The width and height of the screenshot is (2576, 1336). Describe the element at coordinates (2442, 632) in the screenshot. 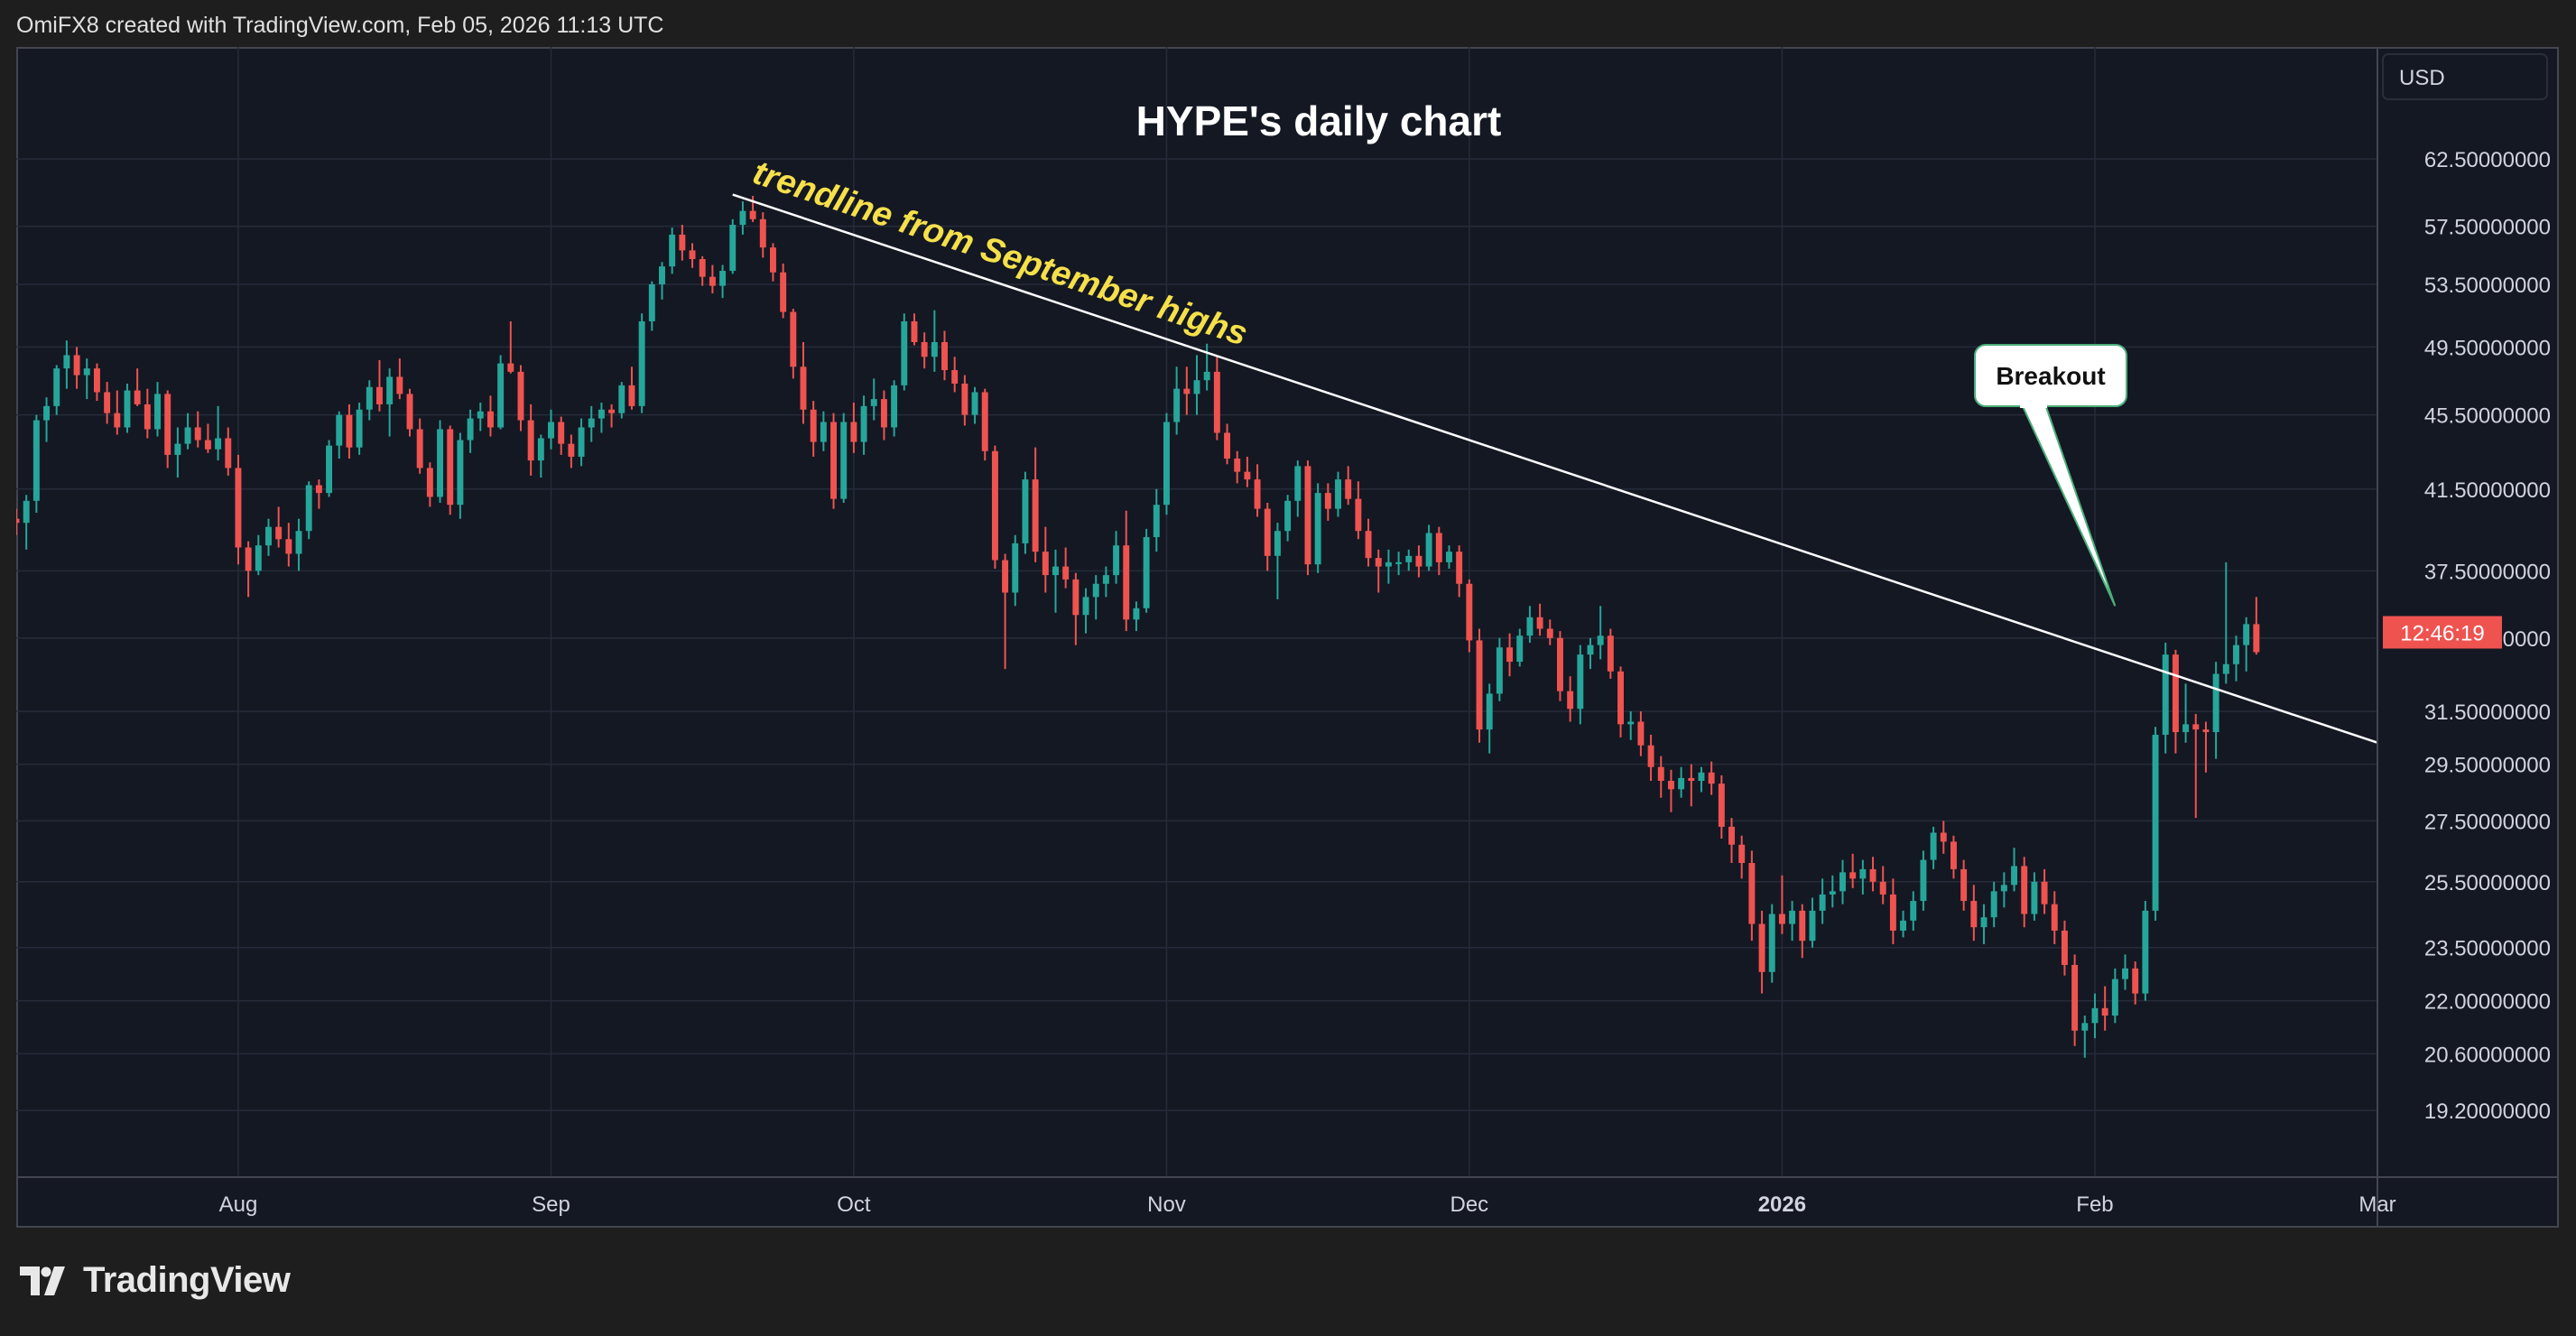

I see `price-tag-bg` at that location.